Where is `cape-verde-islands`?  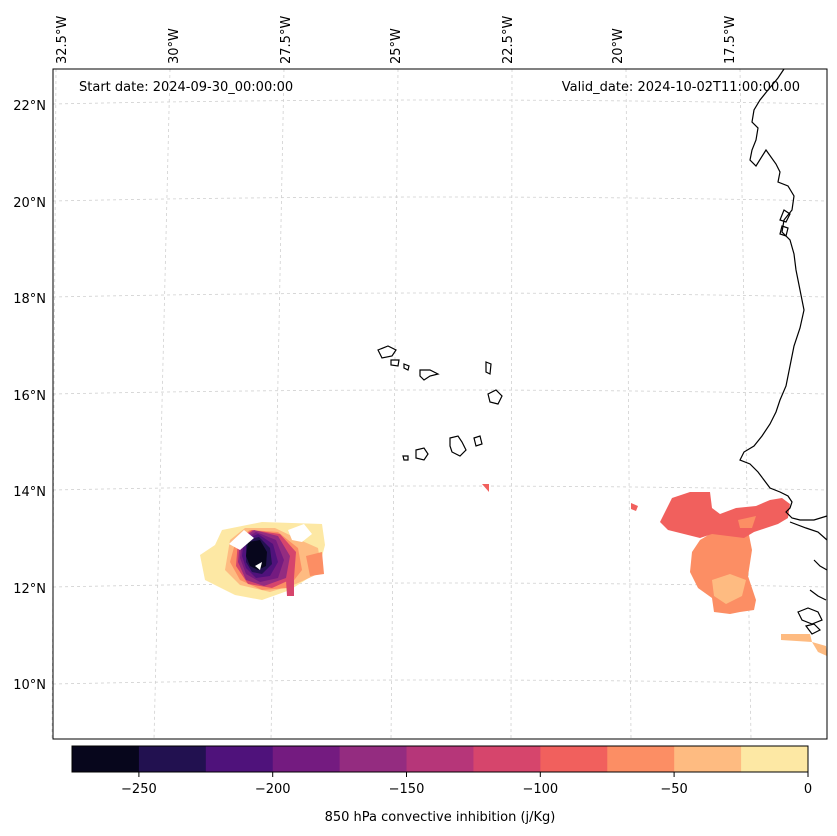
cape-verde-islands is located at coordinates (440, 403).